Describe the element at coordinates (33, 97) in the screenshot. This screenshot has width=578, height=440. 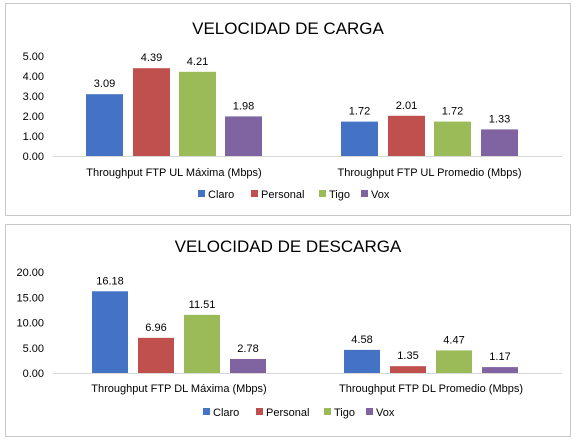
I see `y-tick-label: 3.00` at that location.